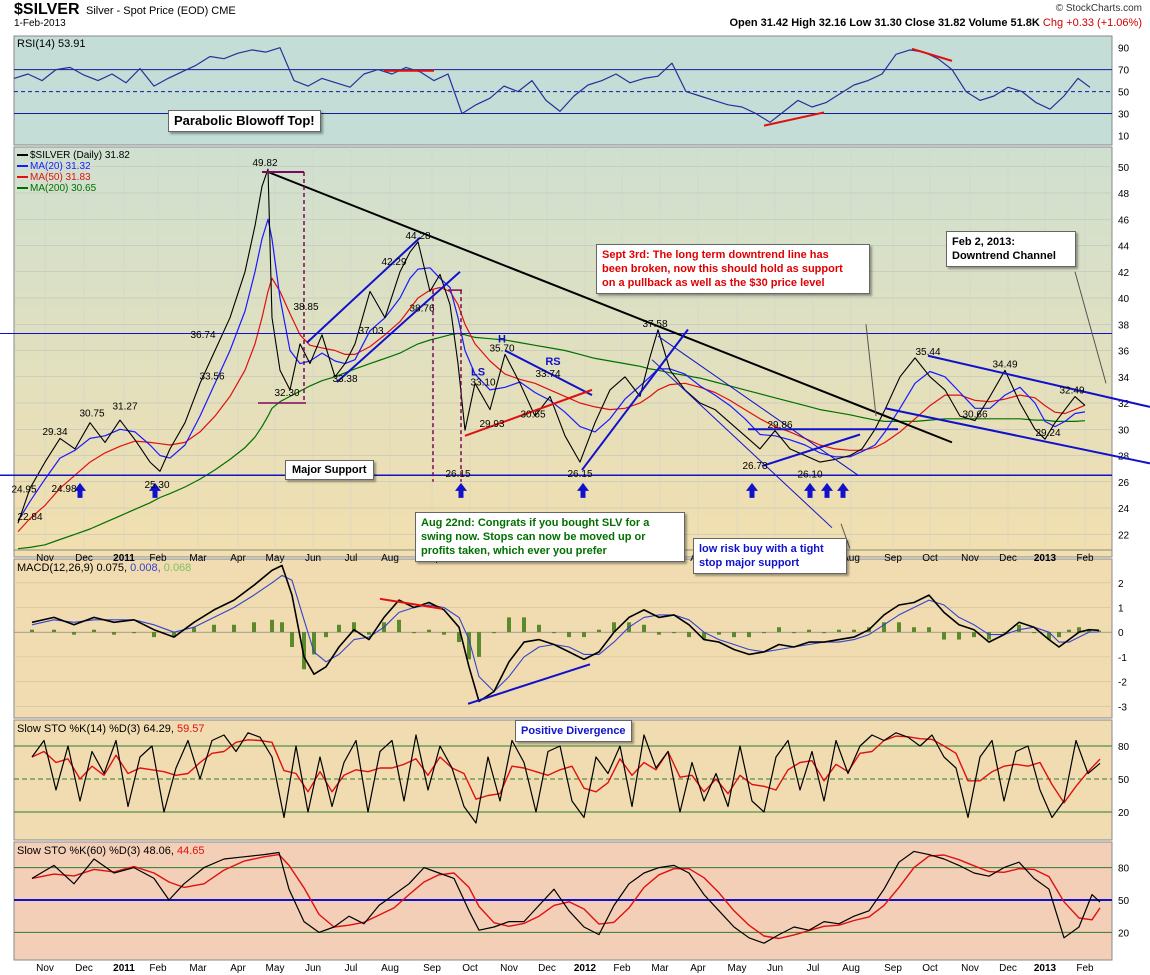  What do you see at coordinates (1124, 869) in the screenshot?
I see `sto60-tick-label: 80` at bounding box center [1124, 869].